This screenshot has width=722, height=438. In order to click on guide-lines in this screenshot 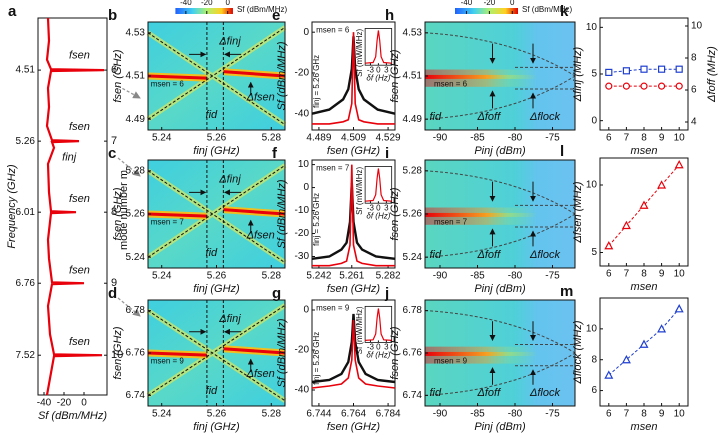, I will do `click(216, 353)`.